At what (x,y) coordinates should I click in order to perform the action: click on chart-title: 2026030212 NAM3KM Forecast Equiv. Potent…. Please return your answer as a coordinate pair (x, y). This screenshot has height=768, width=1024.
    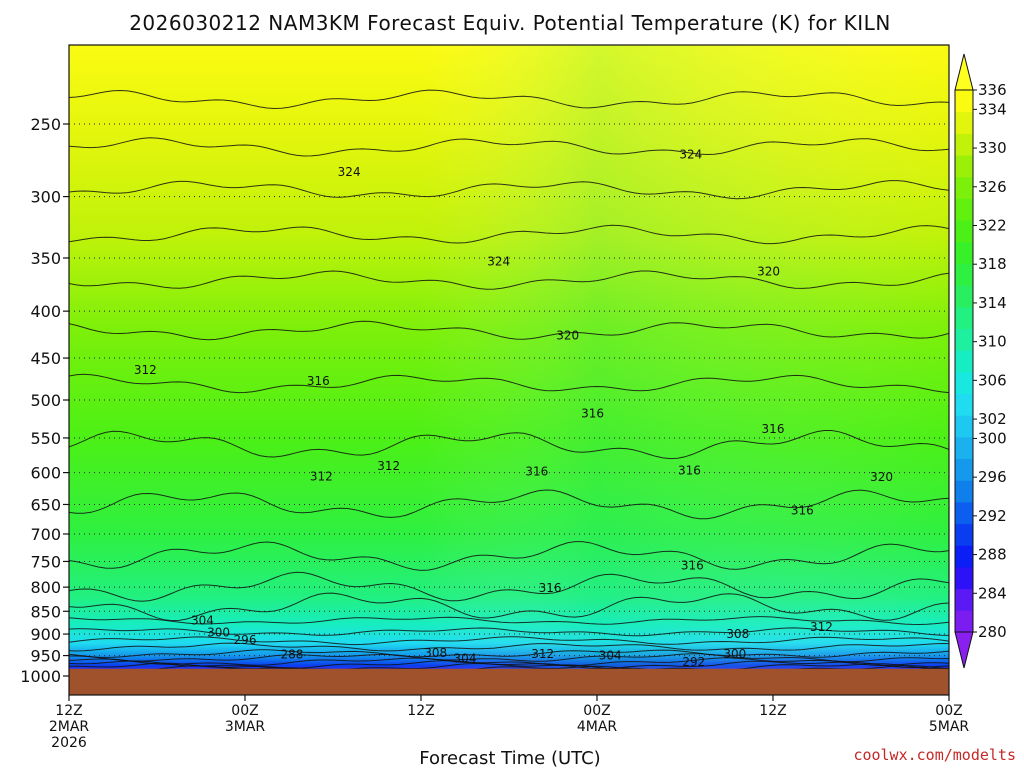
    Looking at the image, I should click on (510, 23).